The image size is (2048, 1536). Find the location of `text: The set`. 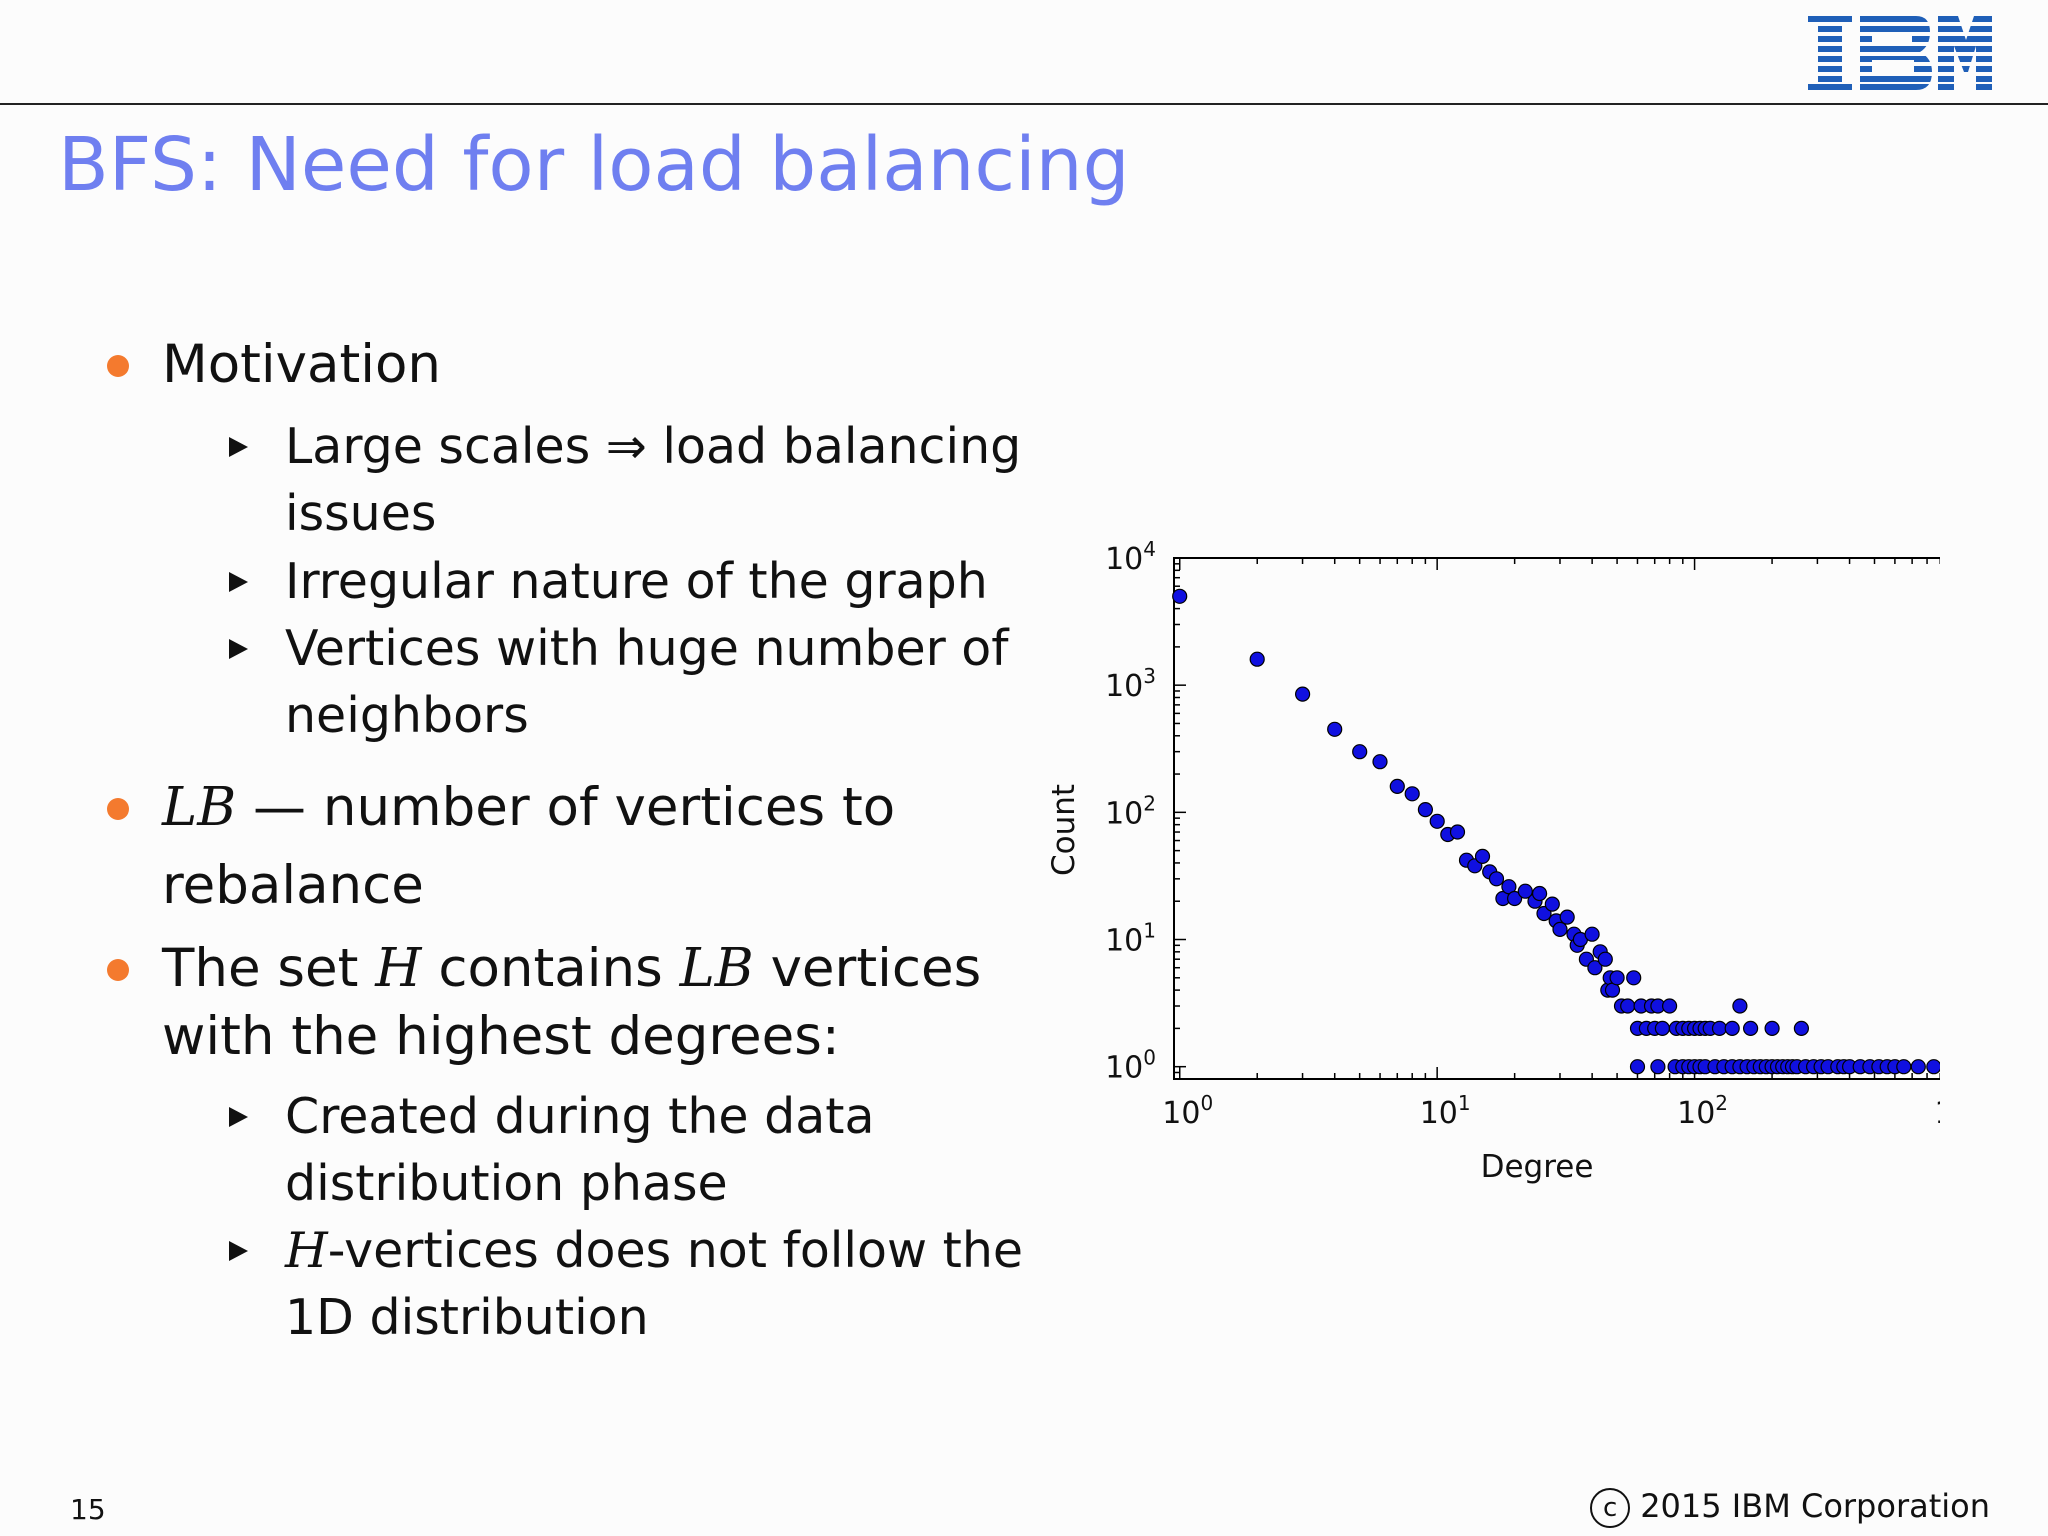

text: The set is located at coordinates (269, 968).